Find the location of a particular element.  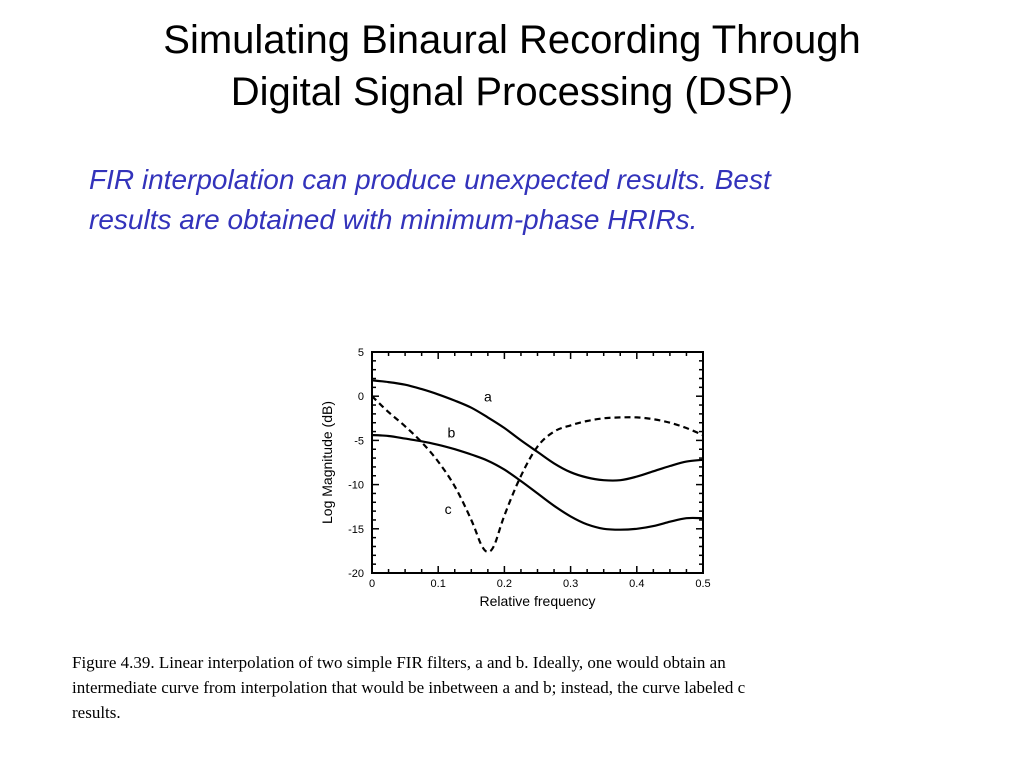

curve-label-c: c is located at coordinates (448, 509).